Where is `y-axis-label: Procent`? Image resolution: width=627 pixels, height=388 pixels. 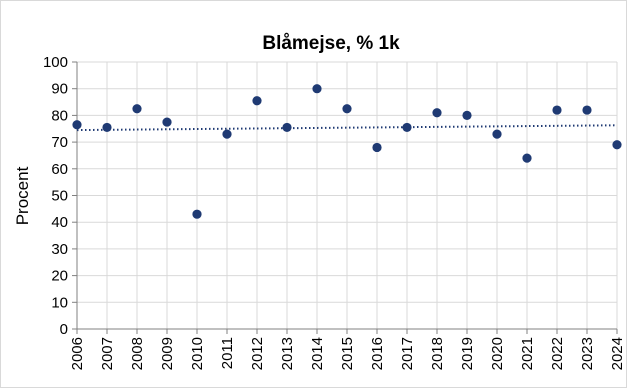
y-axis-label: Procent is located at coordinates (22, 195).